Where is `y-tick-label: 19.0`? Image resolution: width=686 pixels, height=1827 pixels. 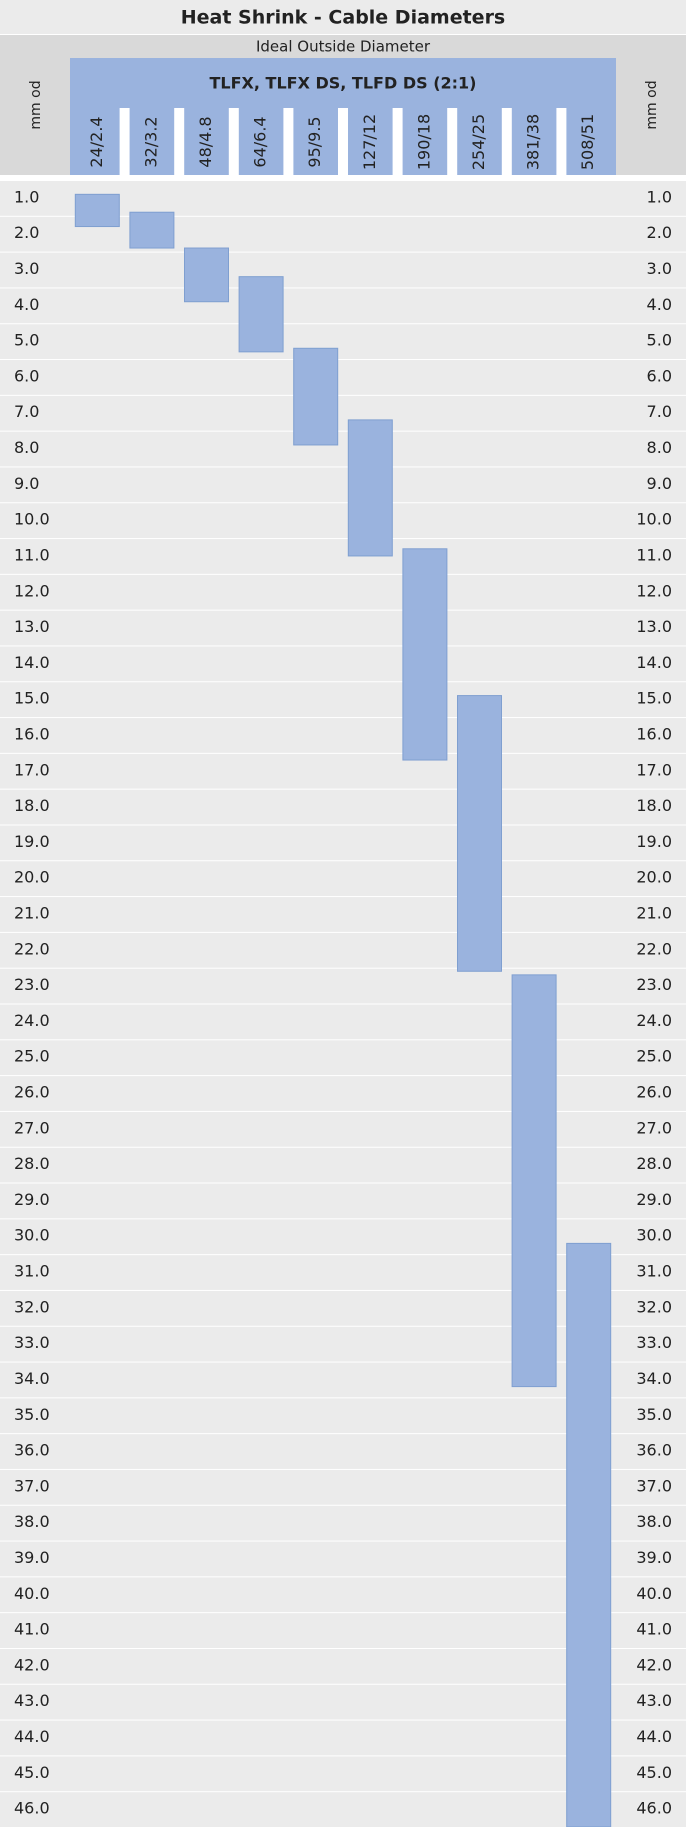 y-tick-label: 19.0 is located at coordinates (32, 841).